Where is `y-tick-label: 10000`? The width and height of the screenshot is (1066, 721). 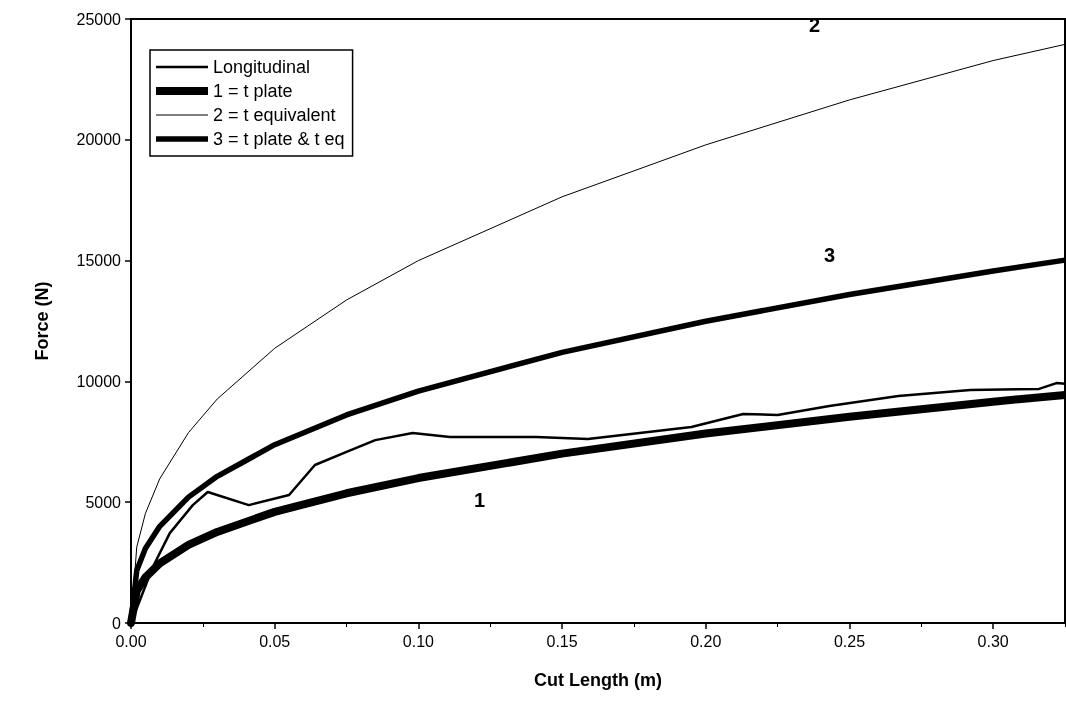 y-tick-label: 10000 is located at coordinates (99, 381).